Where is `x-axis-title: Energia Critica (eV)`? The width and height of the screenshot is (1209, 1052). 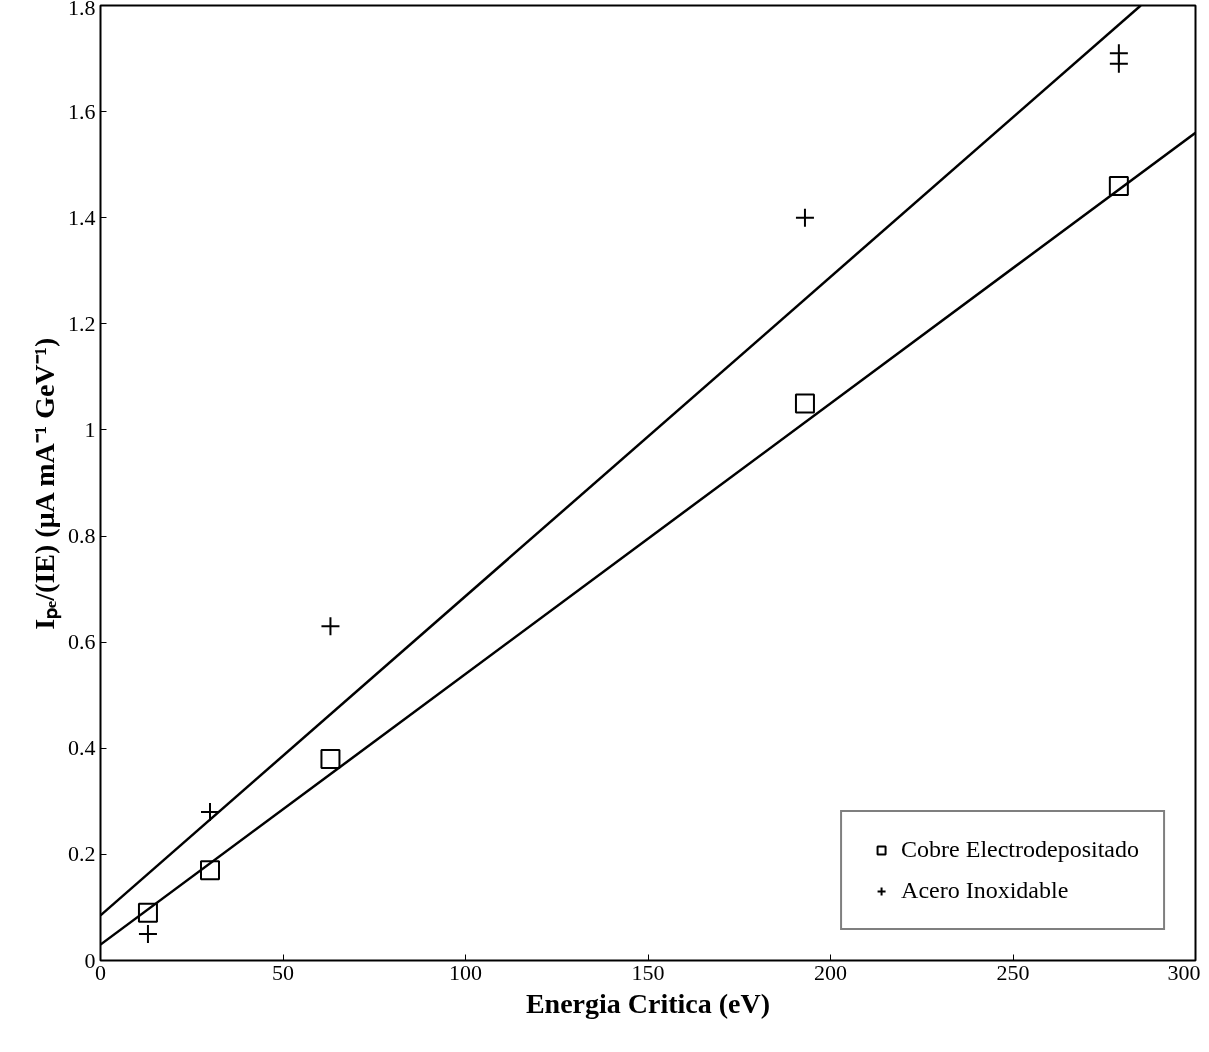 x-axis-title: Energia Critica (eV) is located at coordinates (648, 1003).